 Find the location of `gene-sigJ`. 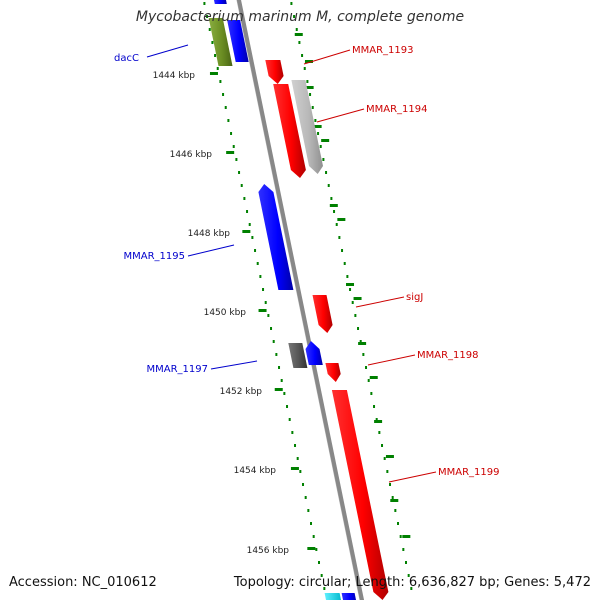

gene-sigJ is located at coordinates (322, 314).